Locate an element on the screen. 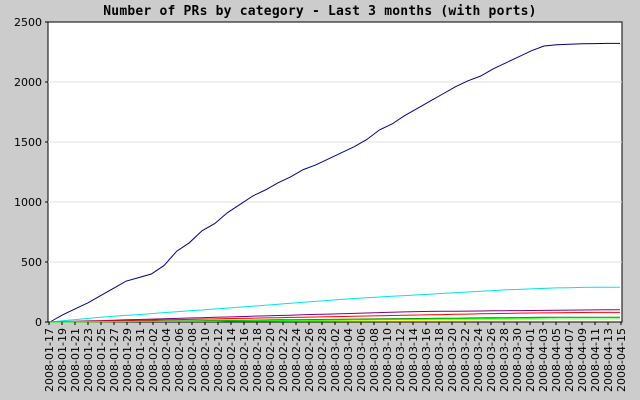 The image size is (640, 400). y-axis-ticks: 0 500 1000 1500 2000 2500 is located at coordinates (31, 172).